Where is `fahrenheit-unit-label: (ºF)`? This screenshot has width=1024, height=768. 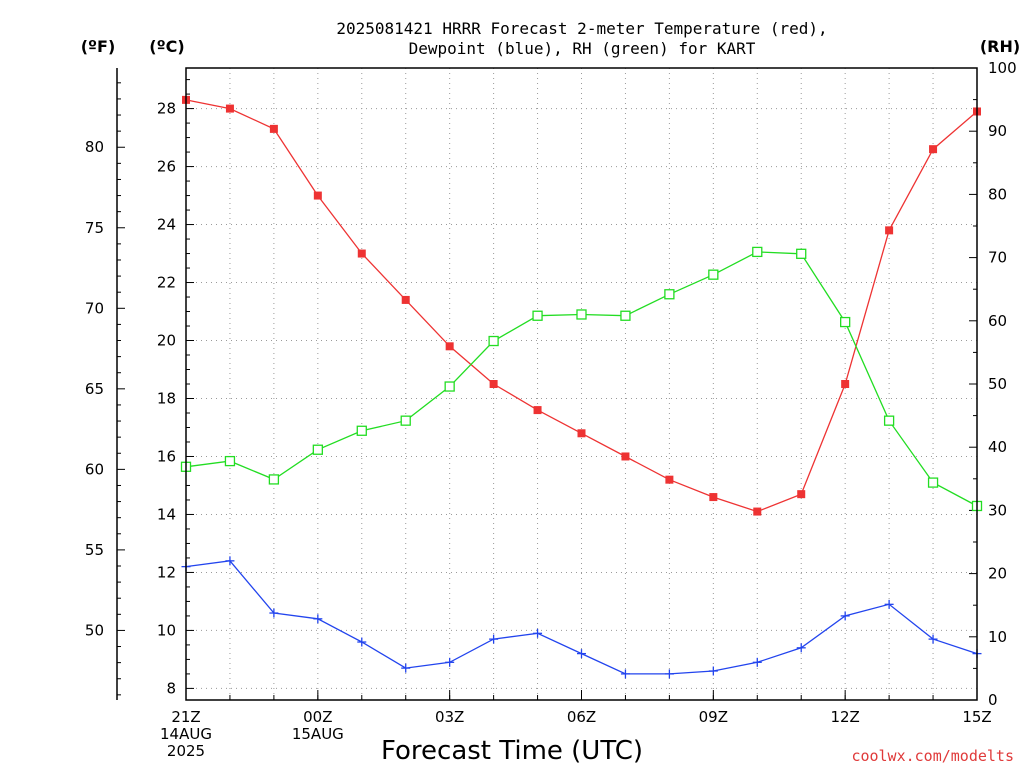 fahrenheit-unit-label: (ºF) is located at coordinates (98, 46).